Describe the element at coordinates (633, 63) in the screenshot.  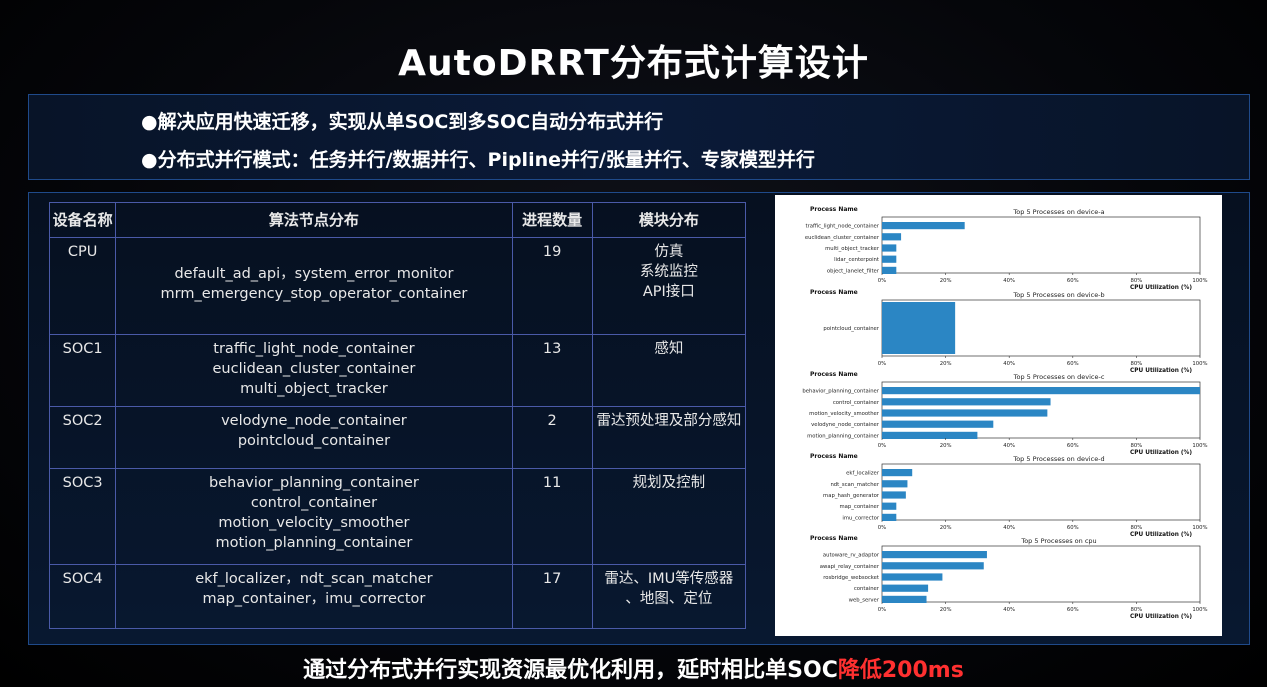
I see `page-title: AutoDRRT分布式计算设计` at that location.